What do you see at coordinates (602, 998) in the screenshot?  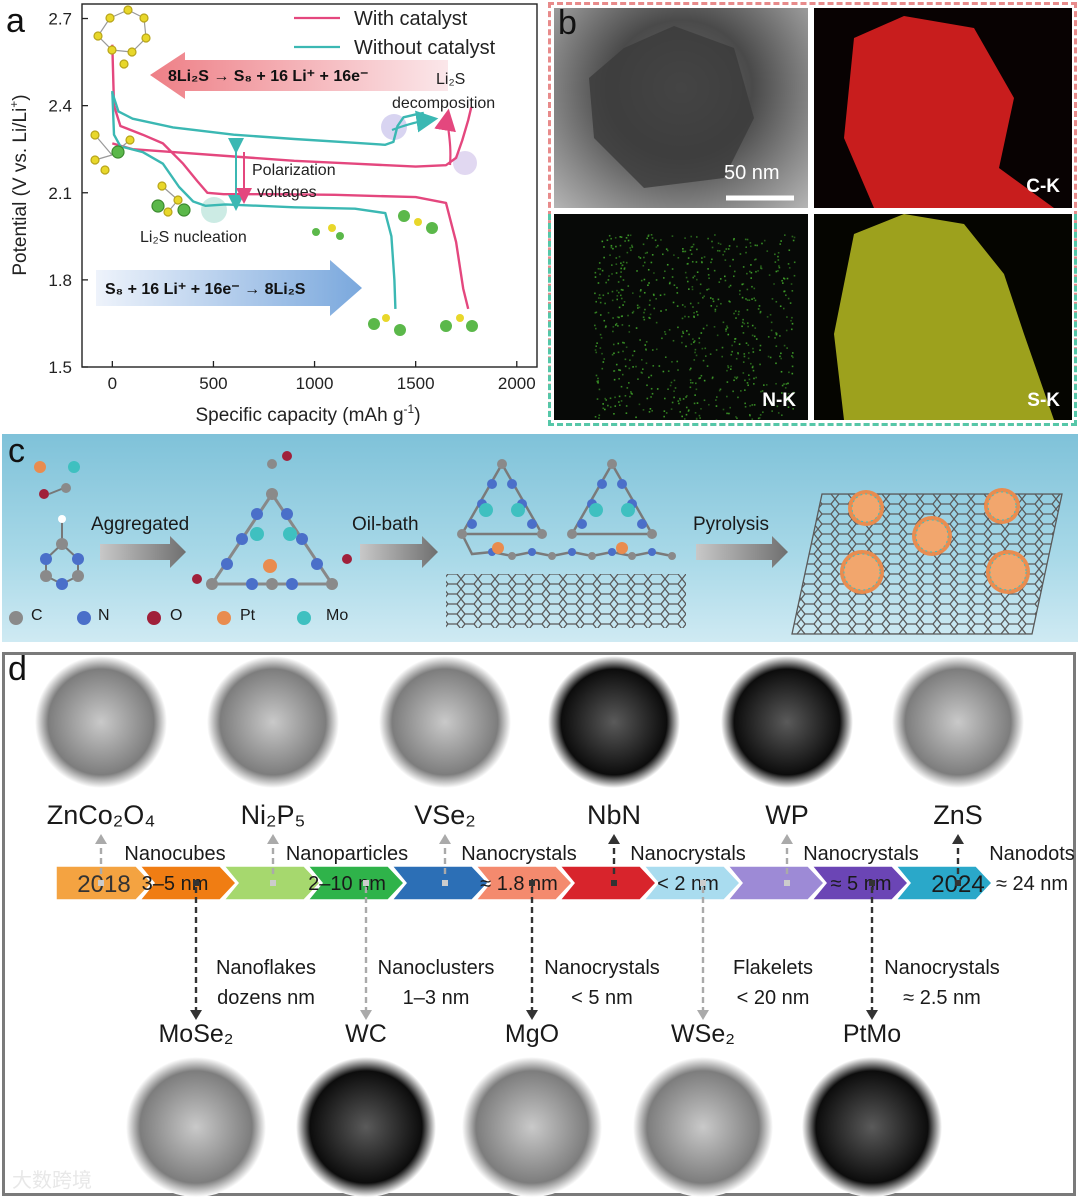 I see `size-label: < 5 nm` at bounding box center [602, 998].